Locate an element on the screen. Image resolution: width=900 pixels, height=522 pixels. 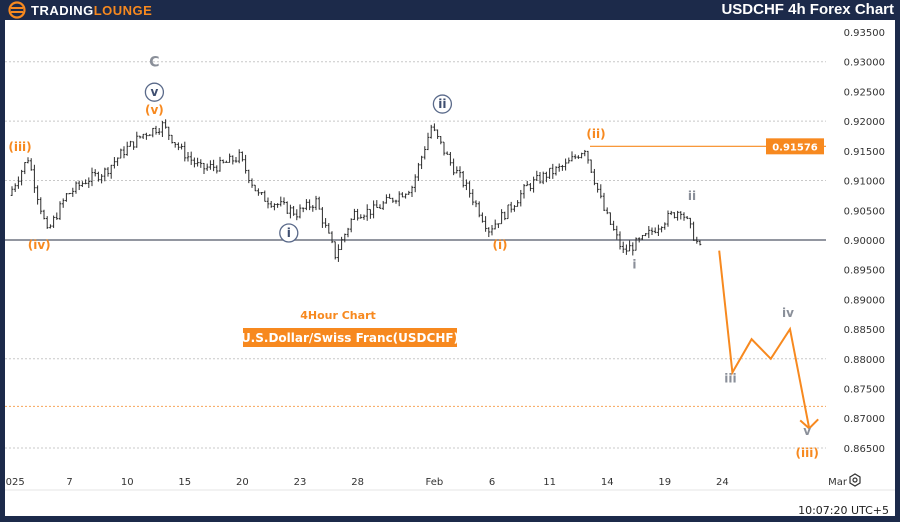
wave-label: (iv) is located at coordinates (39, 245).